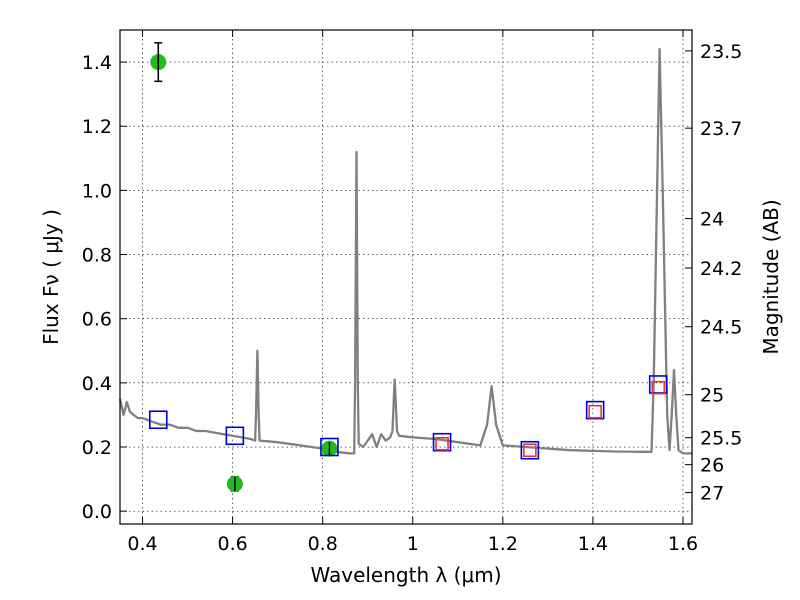  Describe the element at coordinates (97, 320) in the screenshot. I see `y-tick-label: 0.6` at that location.